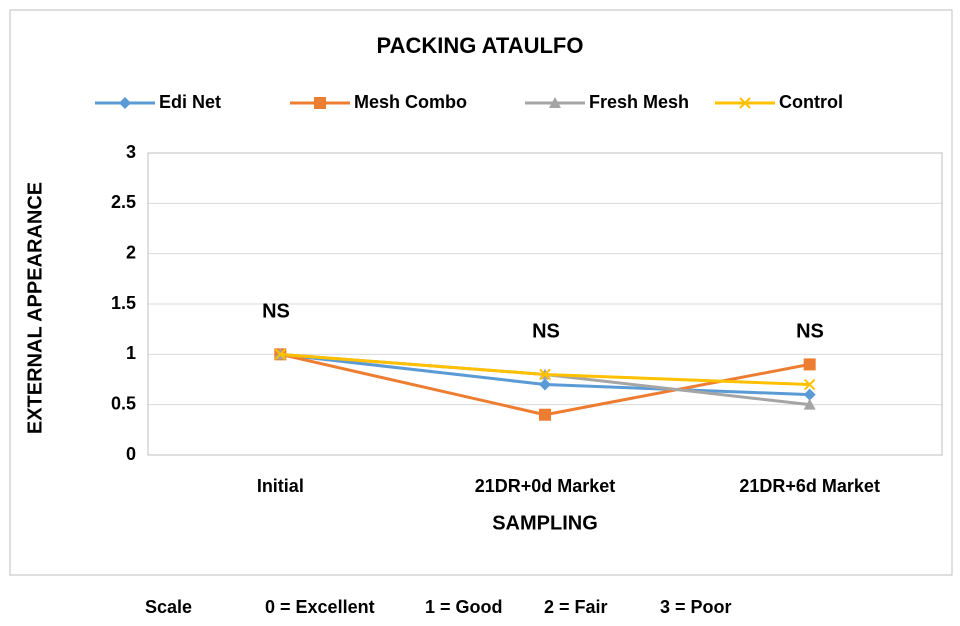 Image resolution: width=960 pixels, height=626 pixels. What do you see at coordinates (545, 523) in the screenshot?
I see `x-axis-label: SAMPLING` at bounding box center [545, 523].